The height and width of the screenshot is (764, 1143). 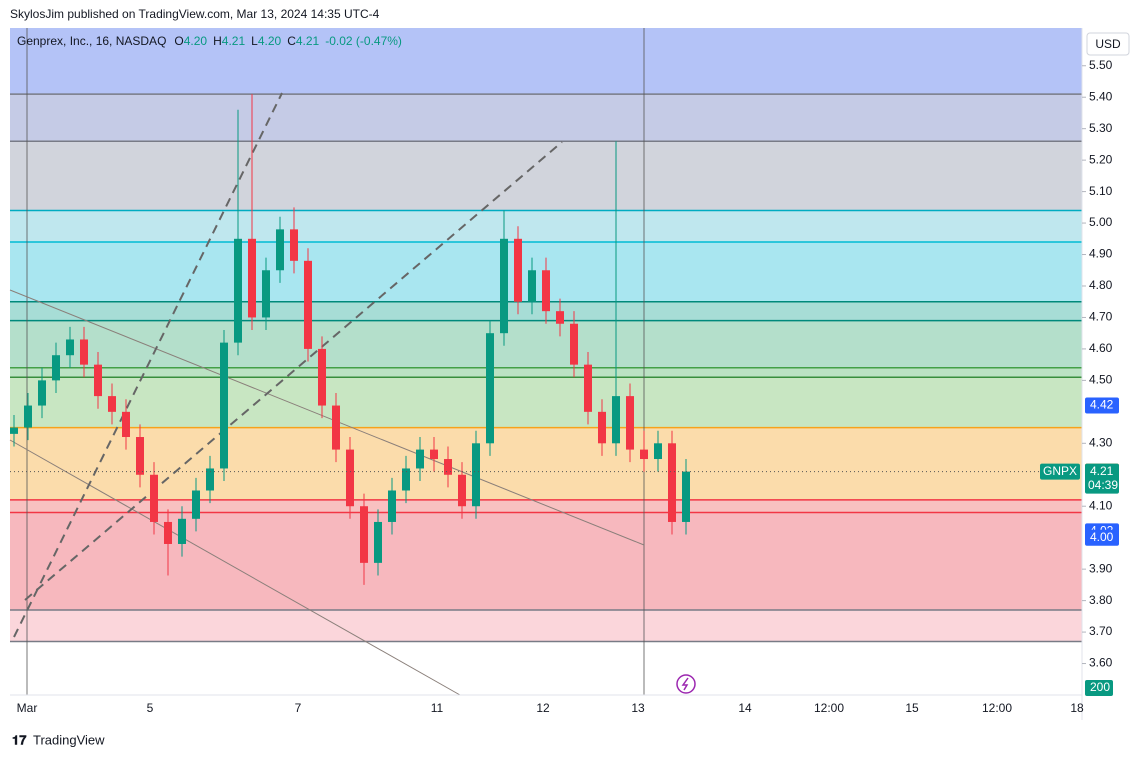 What do you see at coordinates (1101, 254) in the screenshot?
I see `y-tick-label: 4.90` at bounding box center [1101, 254].